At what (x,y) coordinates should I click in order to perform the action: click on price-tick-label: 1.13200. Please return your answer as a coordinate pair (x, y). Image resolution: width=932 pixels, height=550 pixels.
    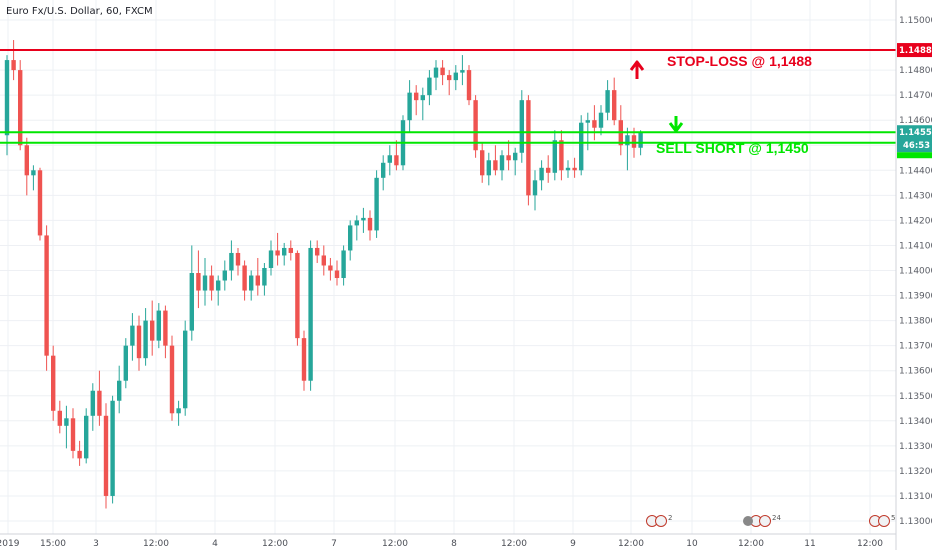
    Looking at the image, I should click on (915, 472).